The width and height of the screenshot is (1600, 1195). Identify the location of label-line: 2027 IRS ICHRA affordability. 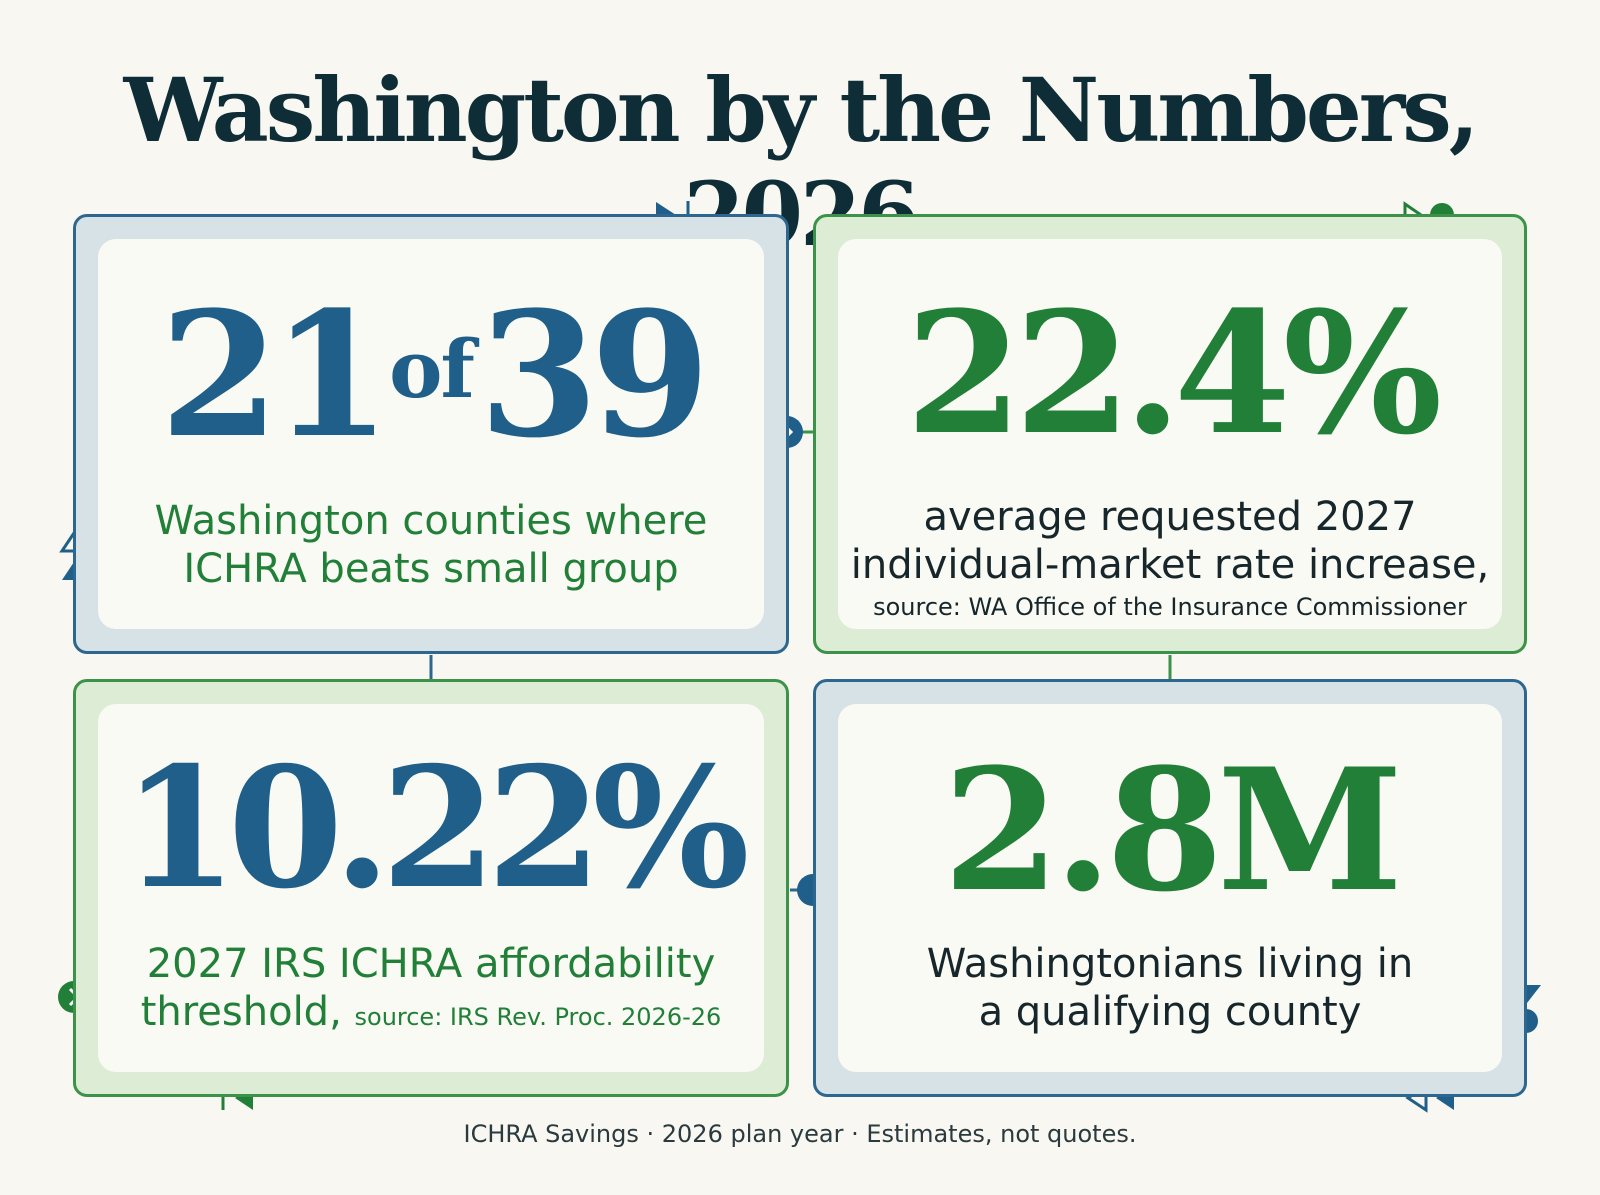
(431, 964).